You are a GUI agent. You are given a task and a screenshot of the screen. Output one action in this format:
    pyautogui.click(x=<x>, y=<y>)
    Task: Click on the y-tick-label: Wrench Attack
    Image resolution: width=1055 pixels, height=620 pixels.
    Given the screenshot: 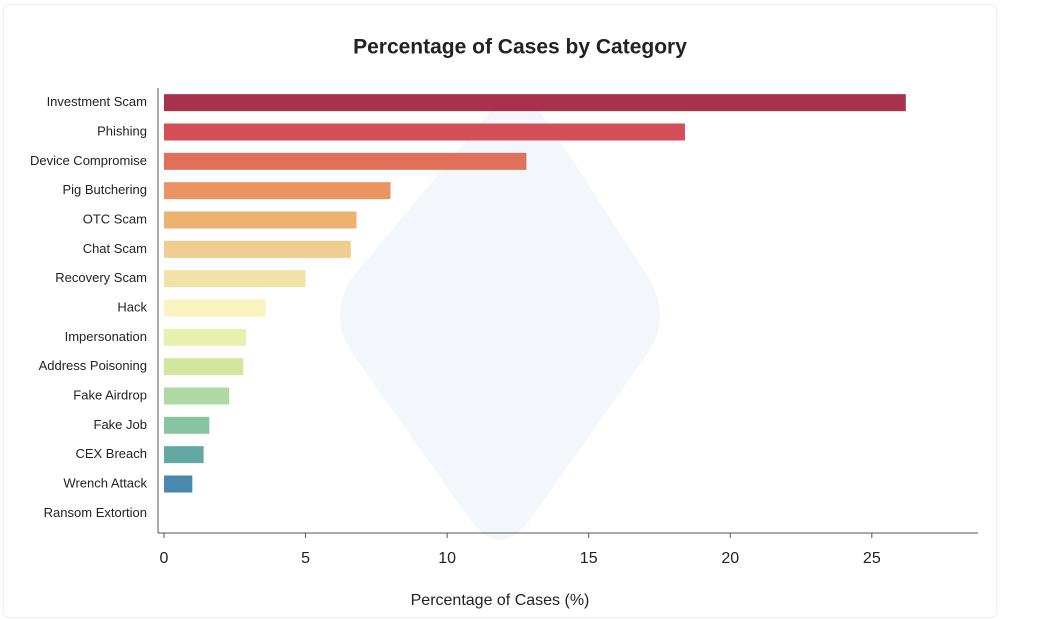 What is the action you would take?
    pyautogui.click(x=105, y=482)
    